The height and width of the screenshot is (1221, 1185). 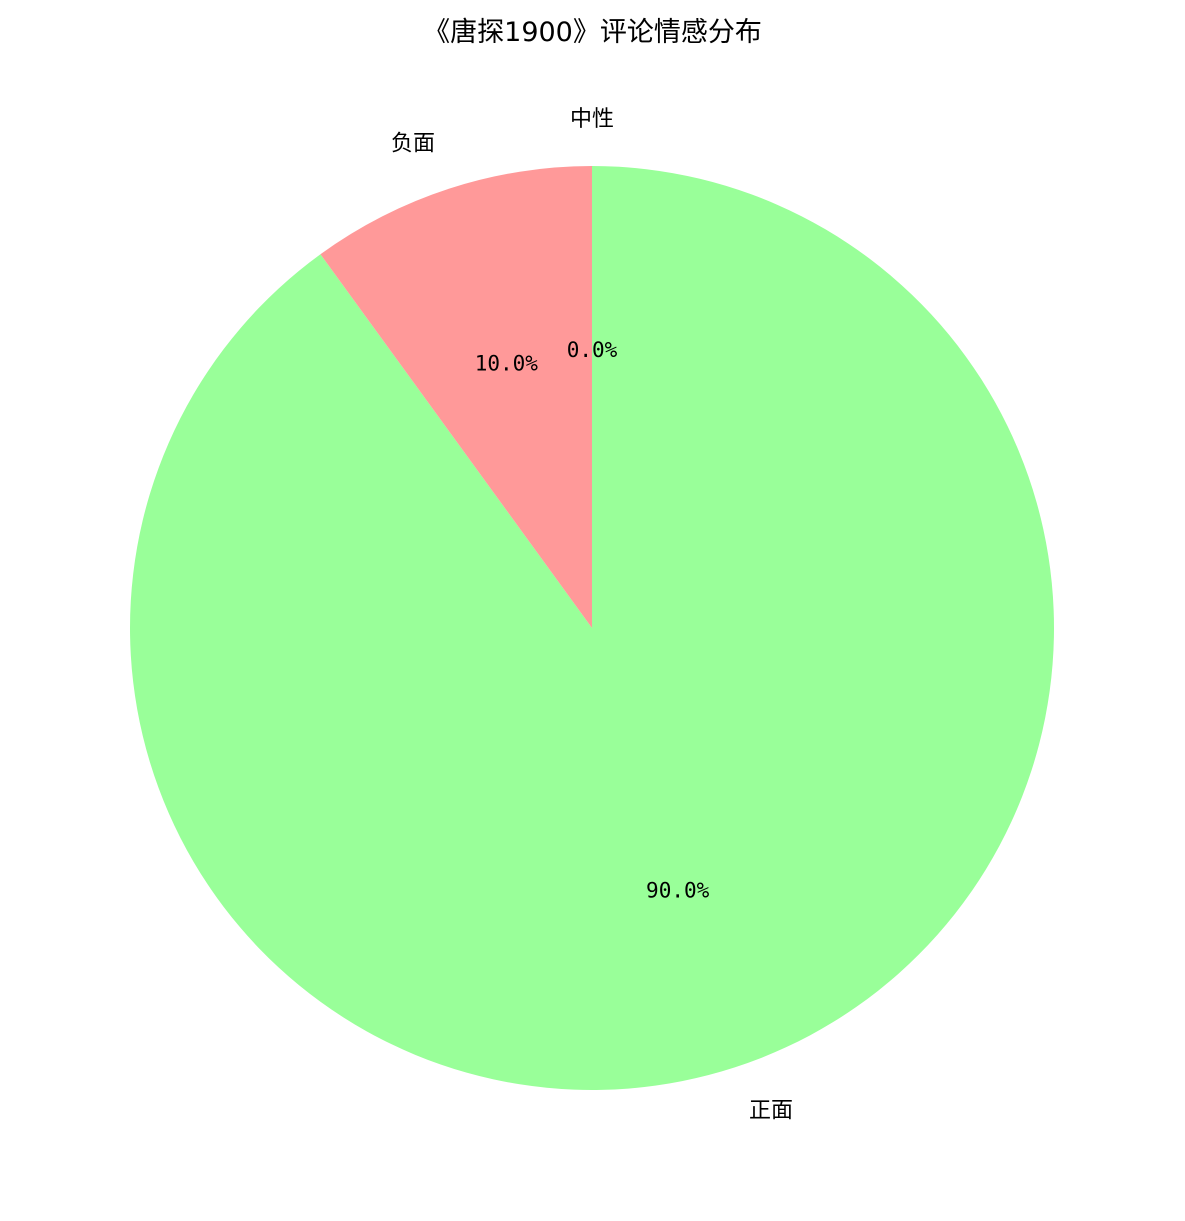 What do you see at coordinates (678, 891) in the screenshot?
I see `percent-label-0: 90.0%` at bounding box center [678, 891].